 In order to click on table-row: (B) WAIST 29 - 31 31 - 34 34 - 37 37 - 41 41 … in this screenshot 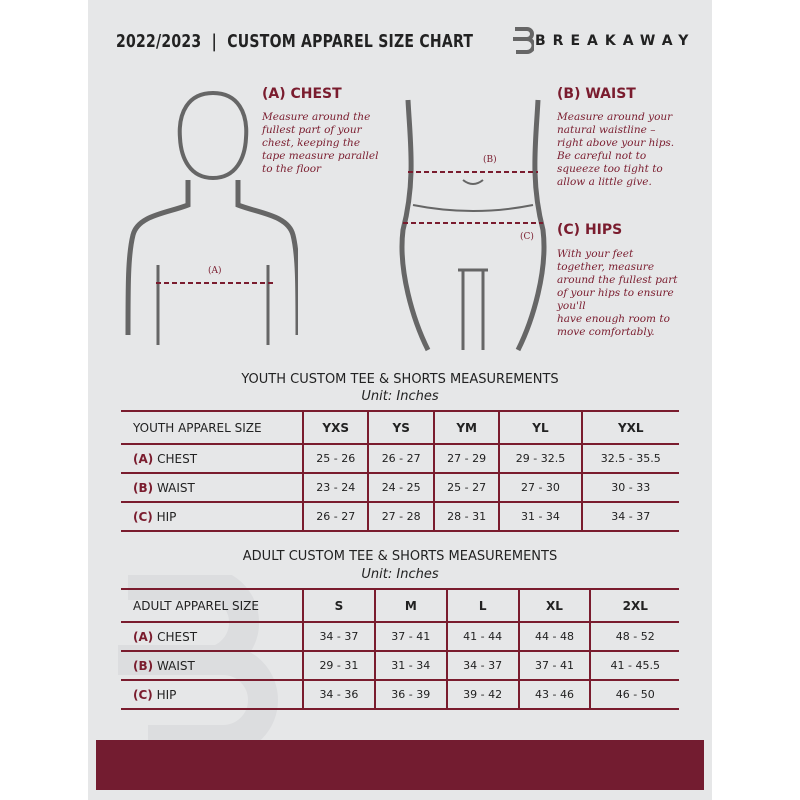, I will do `click(400, 665)`.